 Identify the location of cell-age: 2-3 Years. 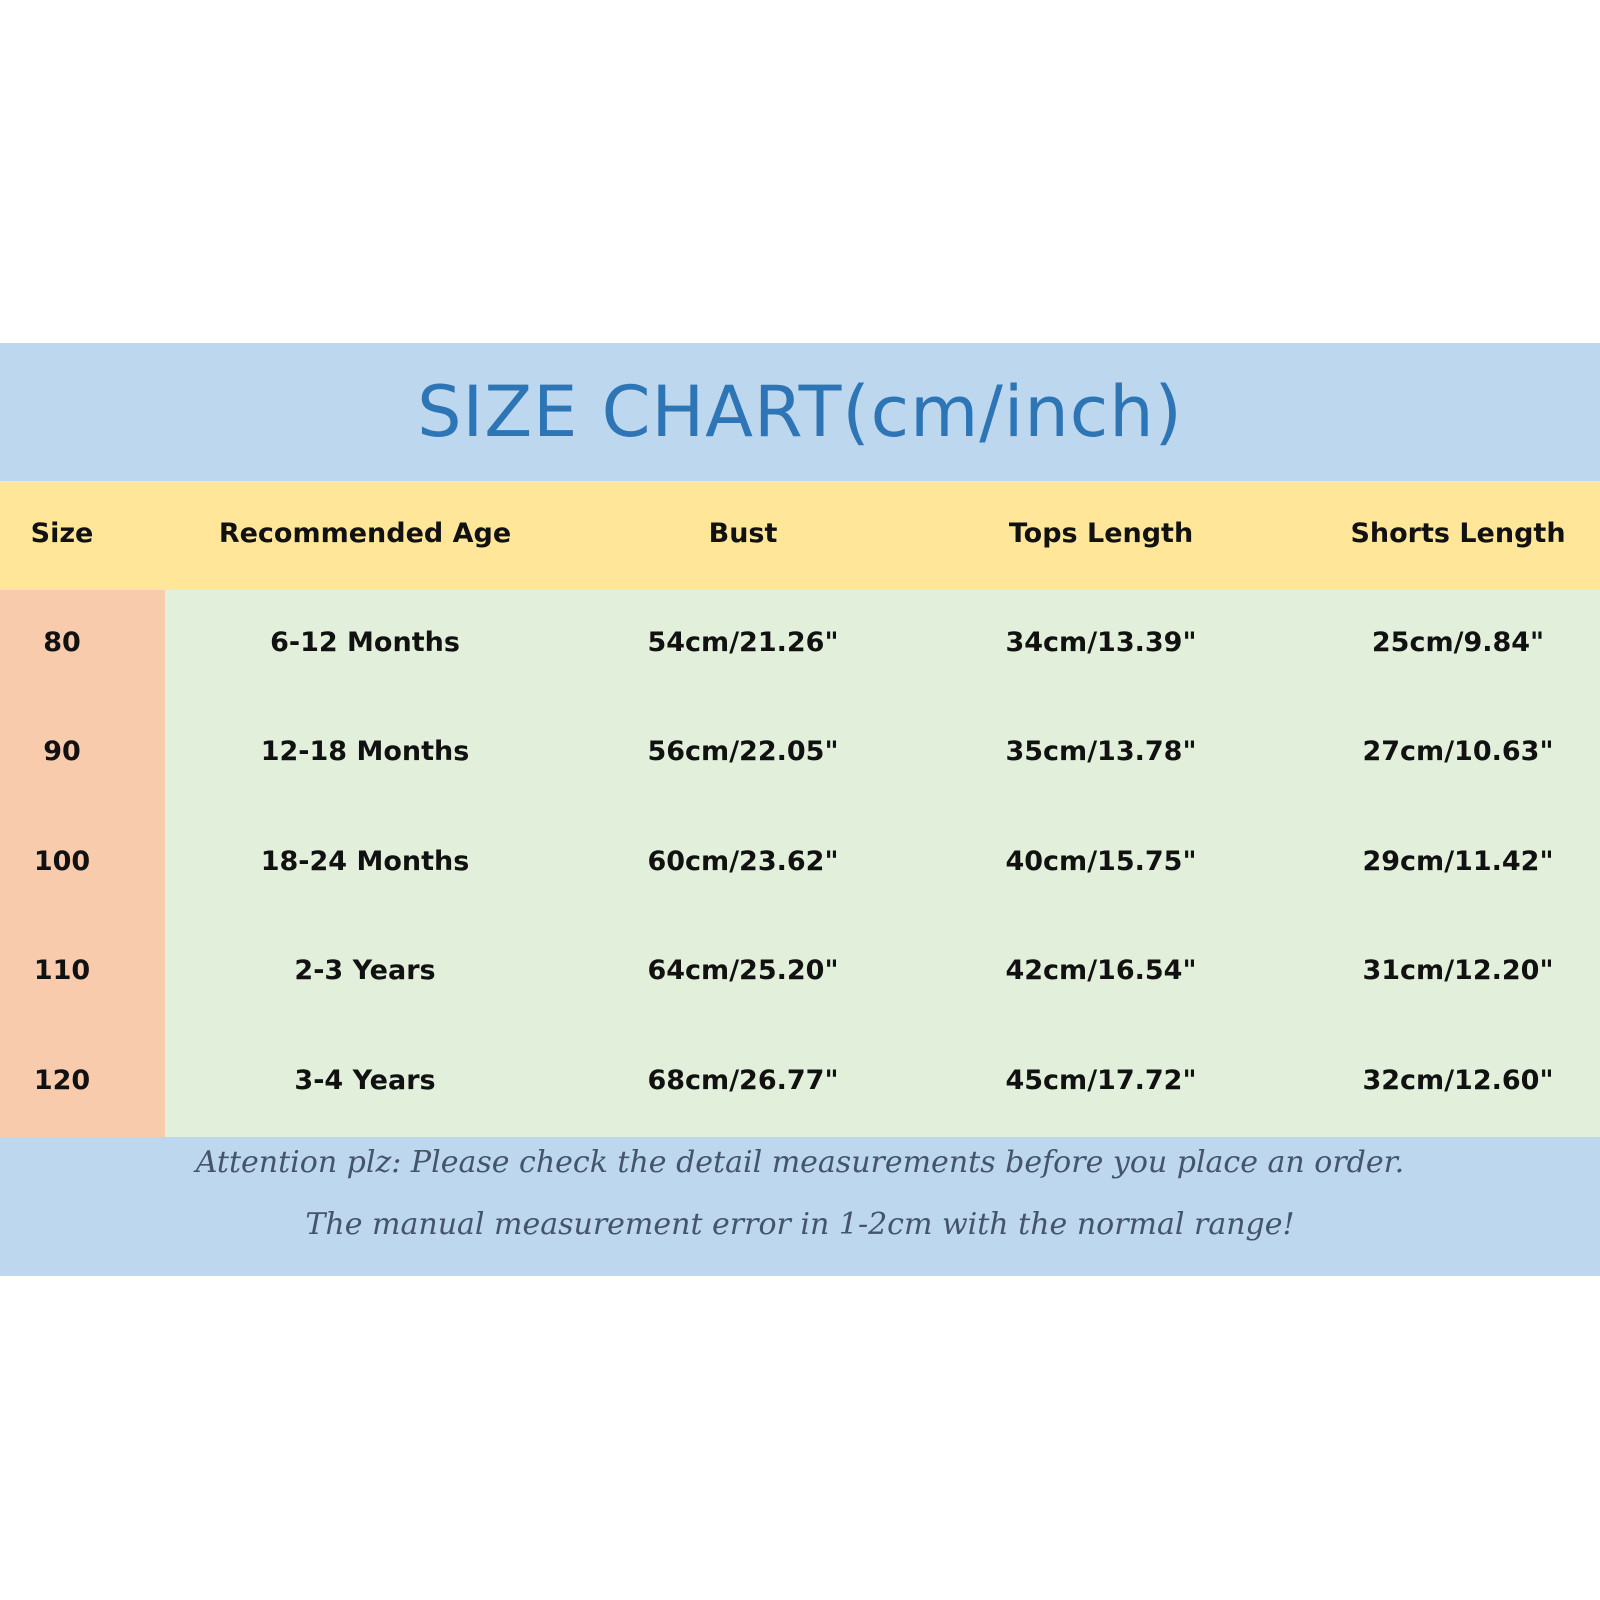
(365, 971).